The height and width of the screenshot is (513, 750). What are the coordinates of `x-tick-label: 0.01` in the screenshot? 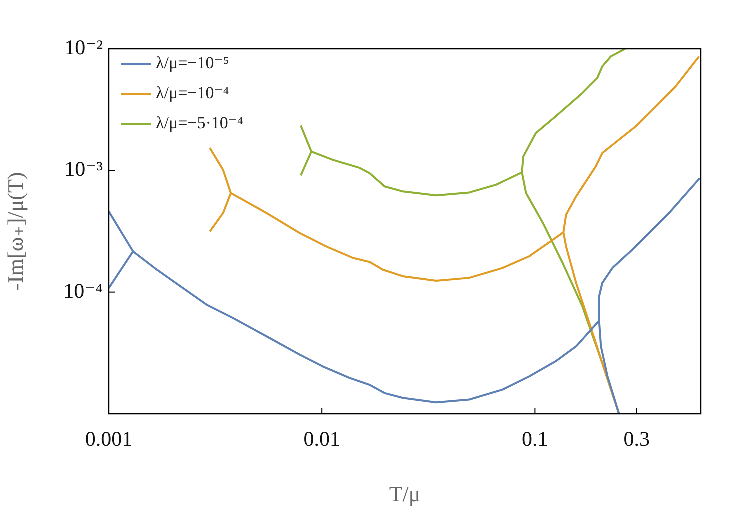 It's located at (322, 439).